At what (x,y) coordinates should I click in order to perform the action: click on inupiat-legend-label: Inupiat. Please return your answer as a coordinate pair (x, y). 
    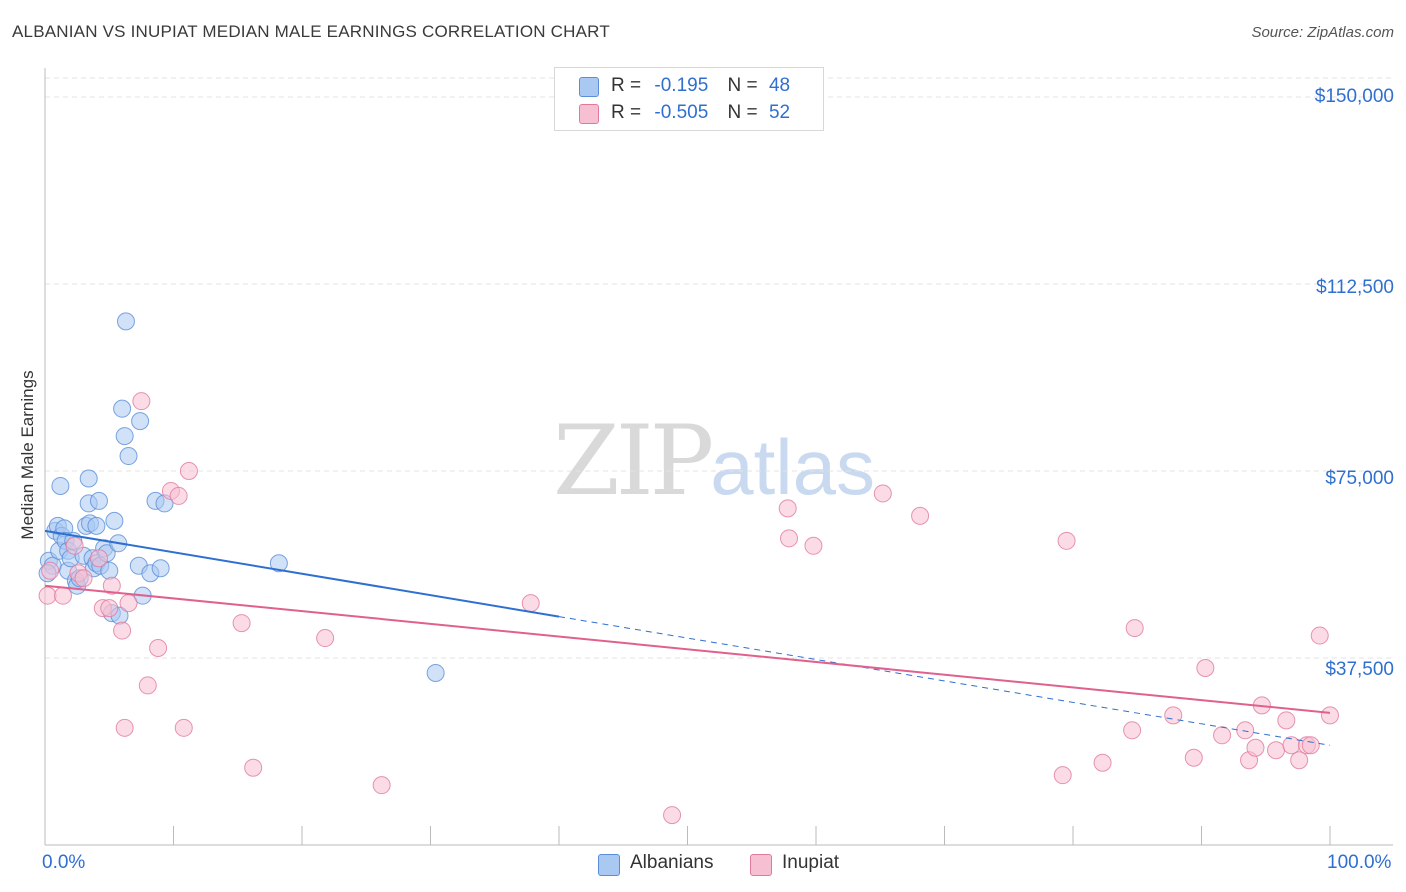
    Looking at the image, I should click on (811, 862).